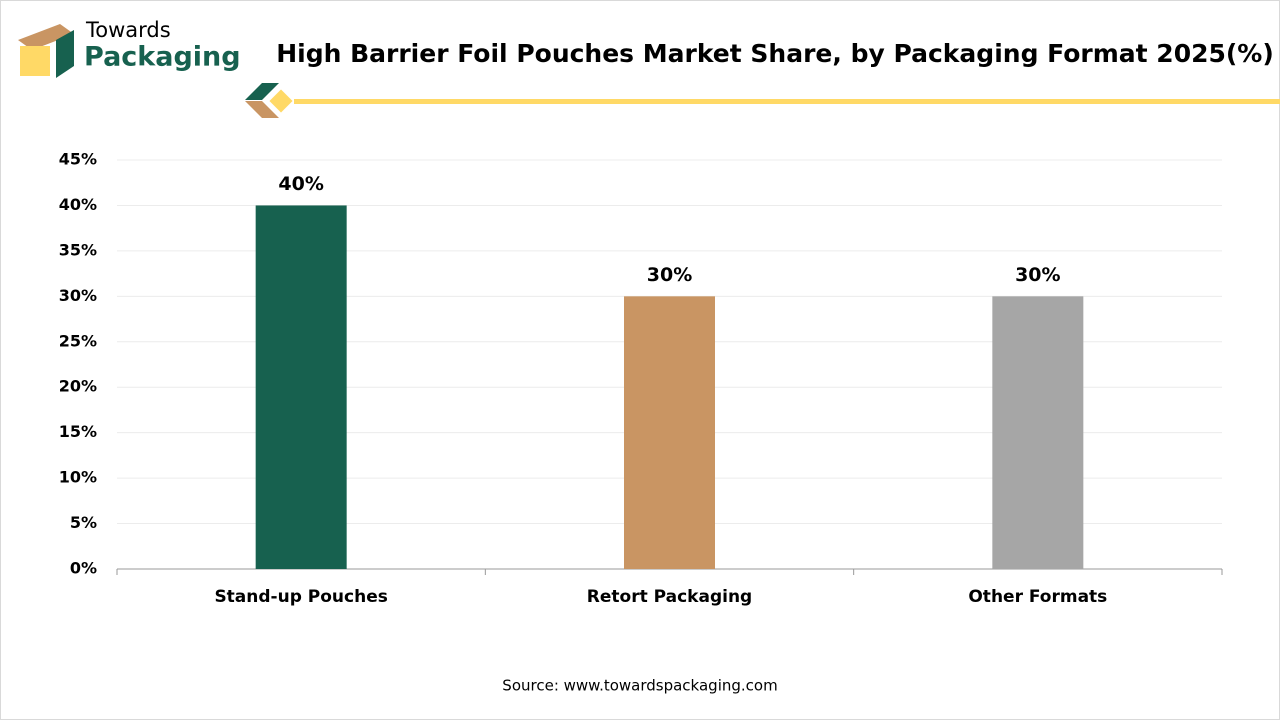 Image resolution: width=1280 pixels, height=720 pixels. I want to click on title-decoration, so click(762, 100).